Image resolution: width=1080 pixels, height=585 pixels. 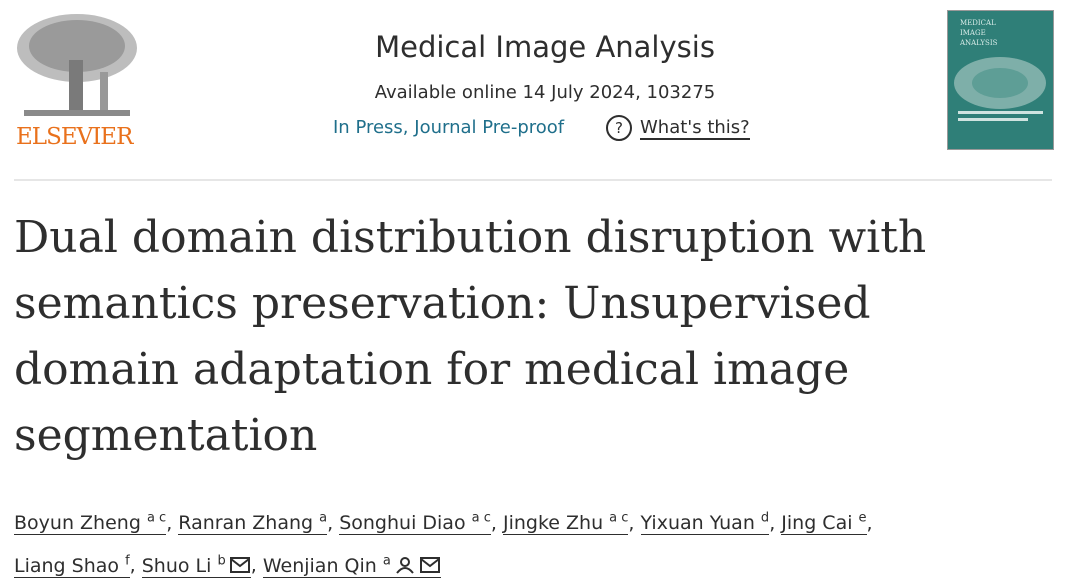 What do you see at coordinates (817, 523) in the screenshot?
I see `author-name: Jing Cai` at bounding box center [817, 523].